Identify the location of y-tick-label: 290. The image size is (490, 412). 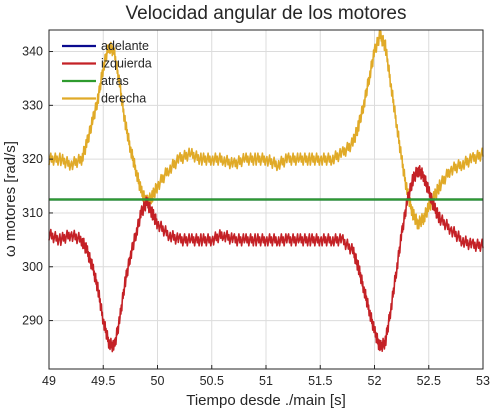
(32, 321).